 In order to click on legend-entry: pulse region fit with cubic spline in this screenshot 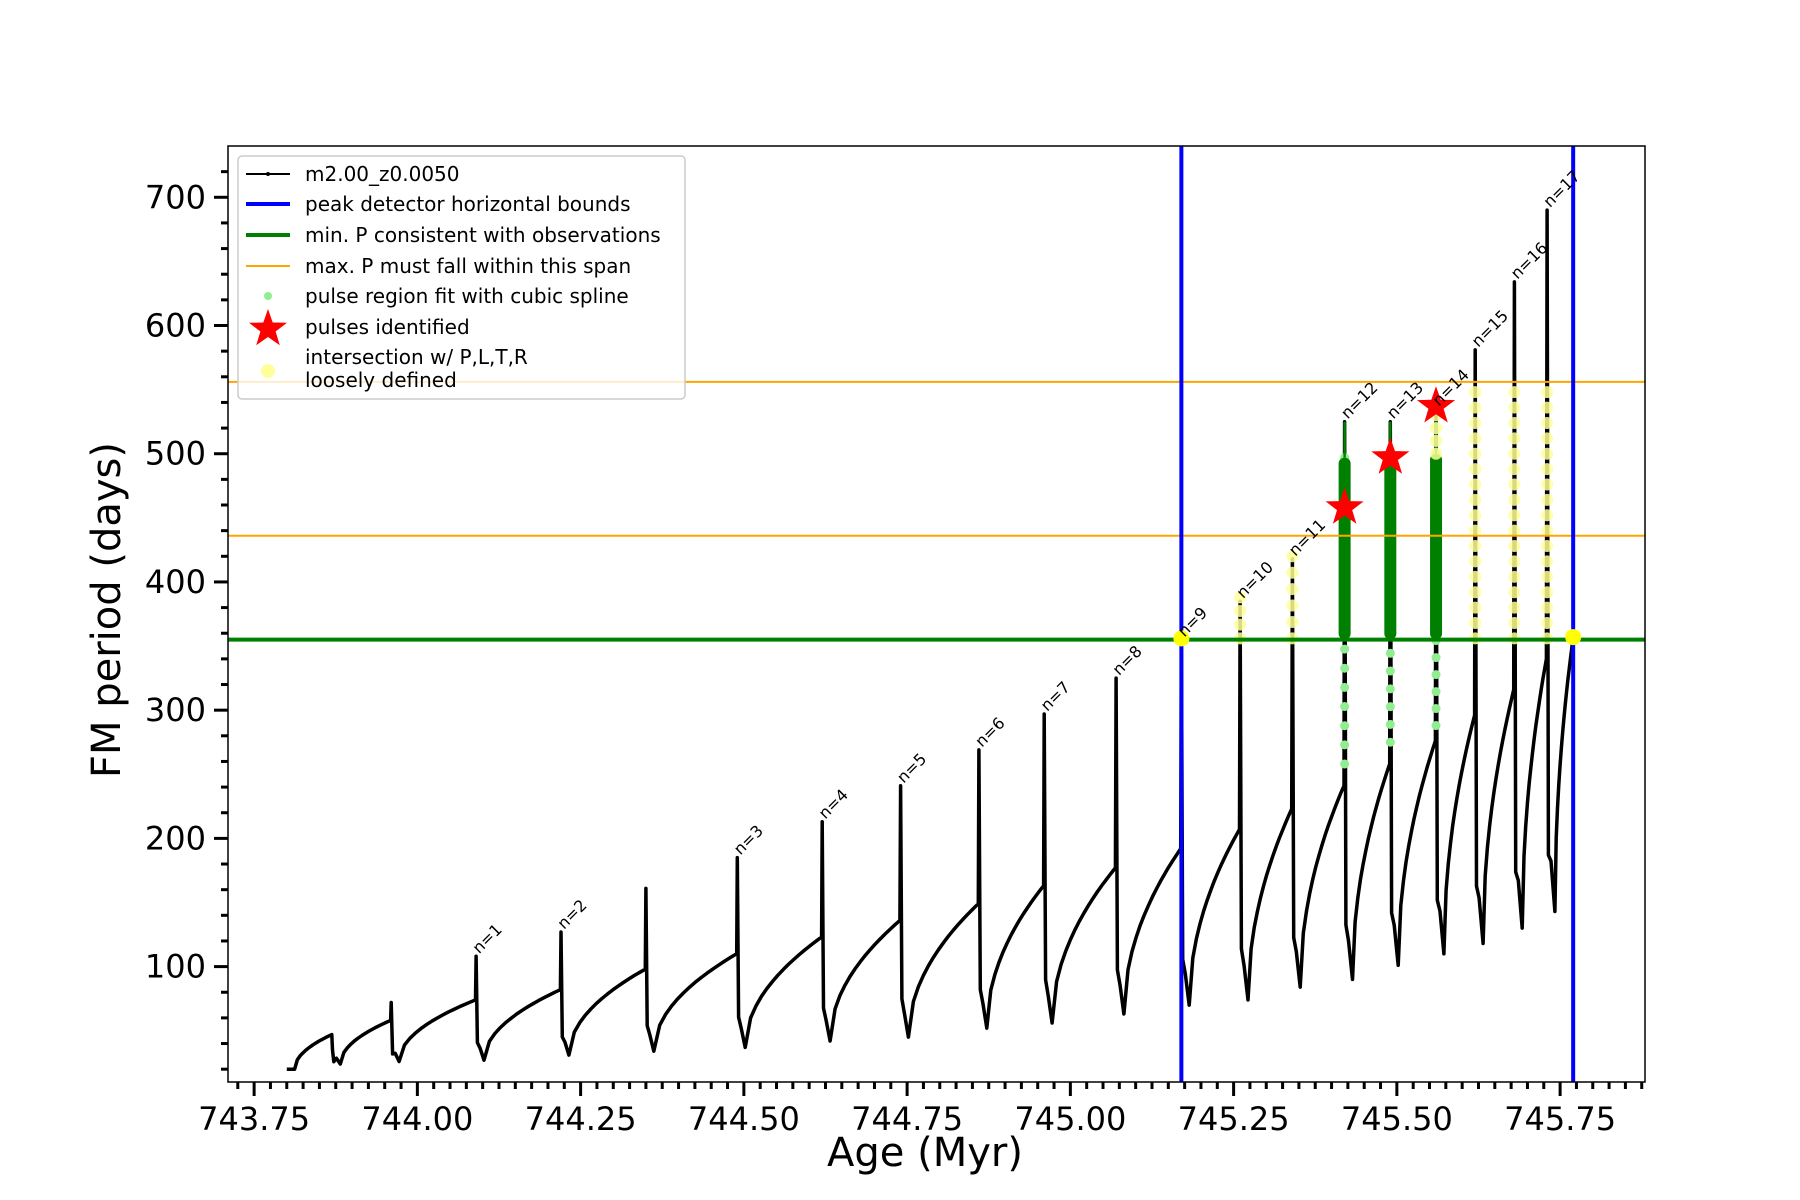, I will do `click(446, 296)`.